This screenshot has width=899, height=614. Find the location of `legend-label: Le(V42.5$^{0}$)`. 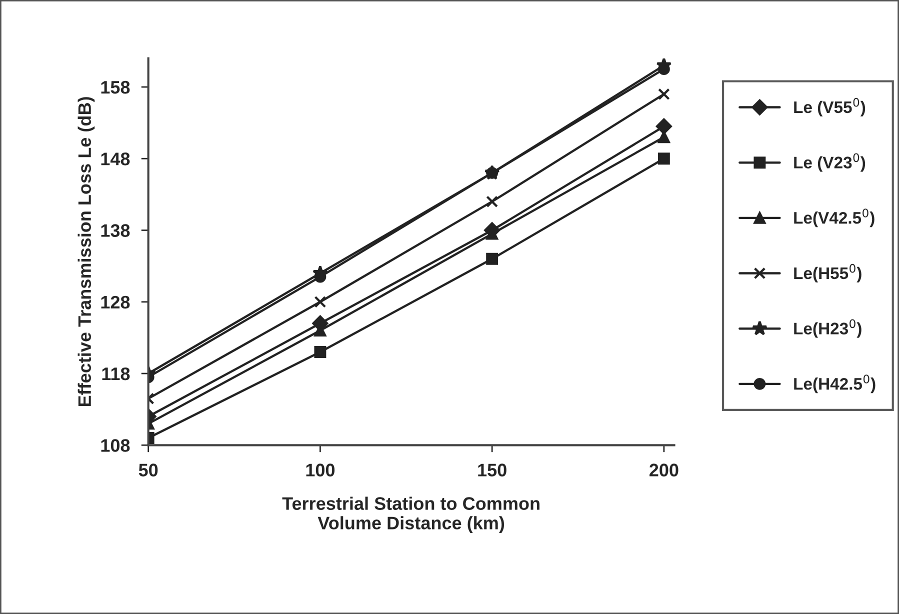

legend-label: Le(V42.5$^{0}$) is located at coordinates (834, 218).